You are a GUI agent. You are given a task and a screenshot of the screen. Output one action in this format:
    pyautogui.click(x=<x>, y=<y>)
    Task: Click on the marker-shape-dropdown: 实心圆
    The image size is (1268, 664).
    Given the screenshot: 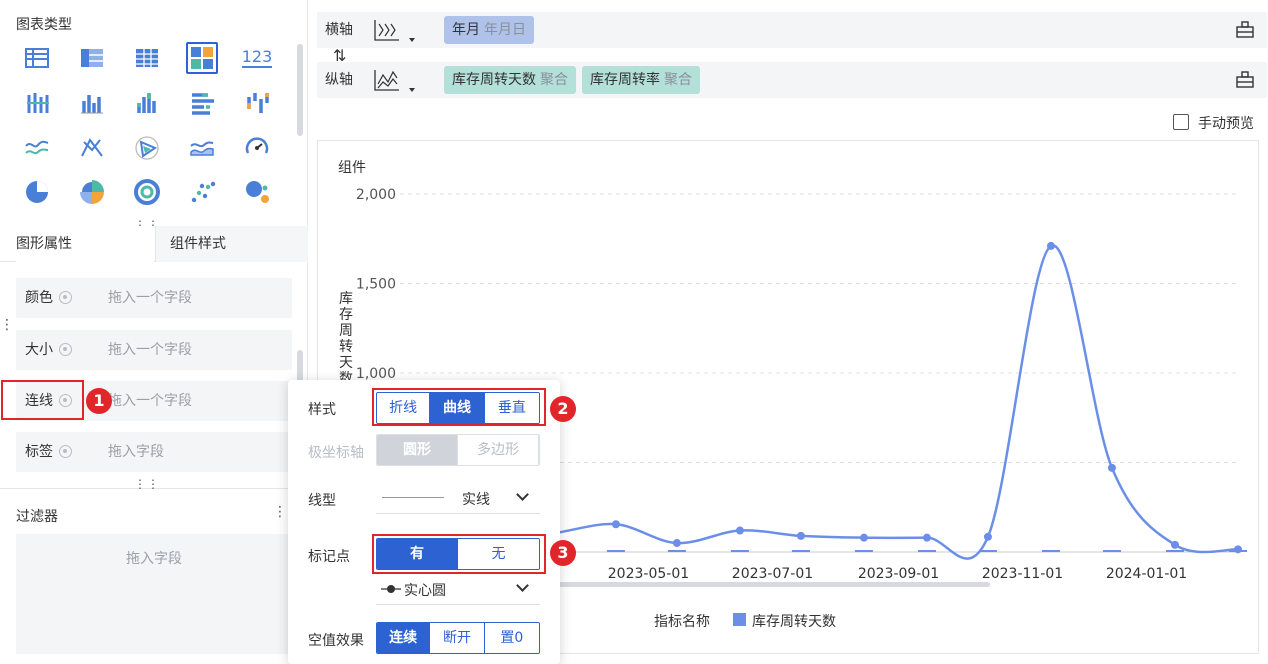 What is the action you would take?
    pyautogui.click(x=458, y=589)
    